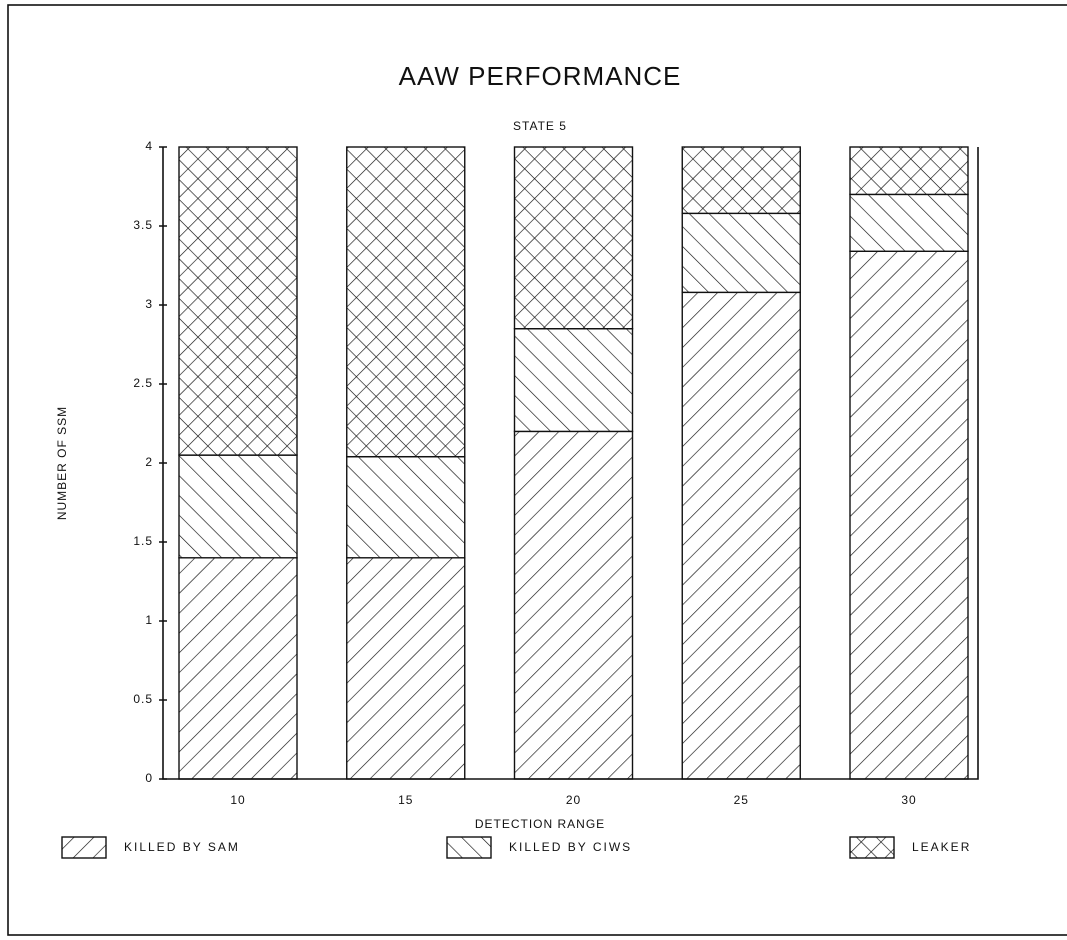  I want to click on chart-title: AAW PERFORMANCE, so click(540, 76).